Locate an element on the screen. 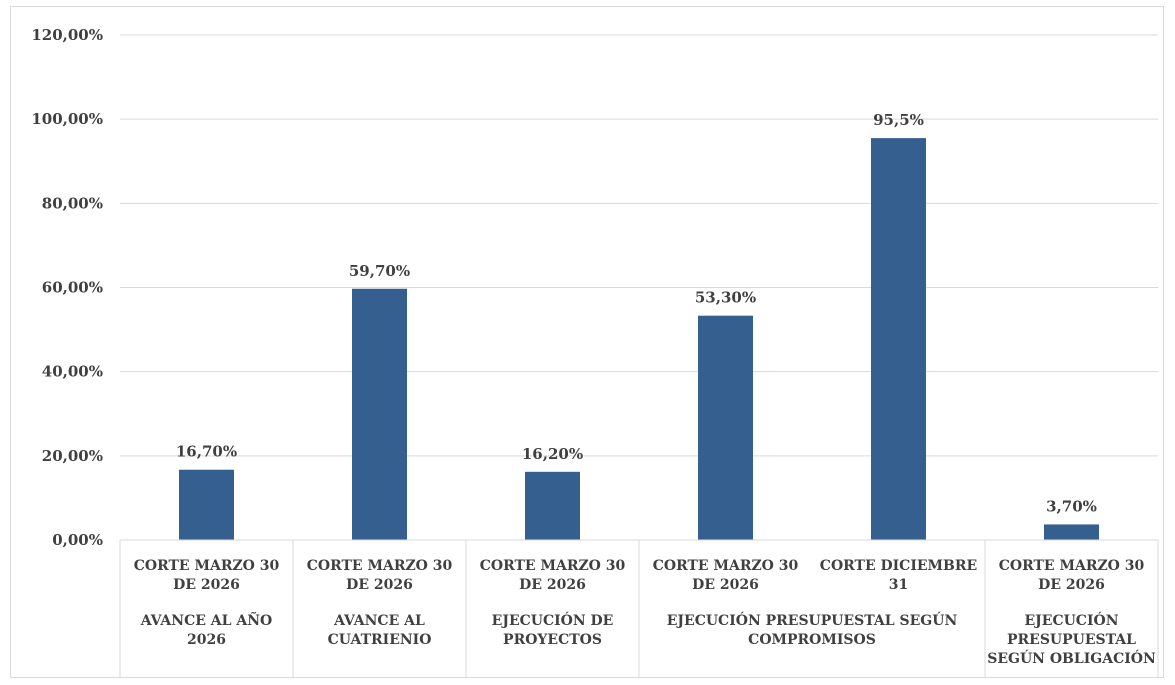 This screenshot has height=685, width=1175. y-tick-label: 80,00% is located at coordinates (72, 203).